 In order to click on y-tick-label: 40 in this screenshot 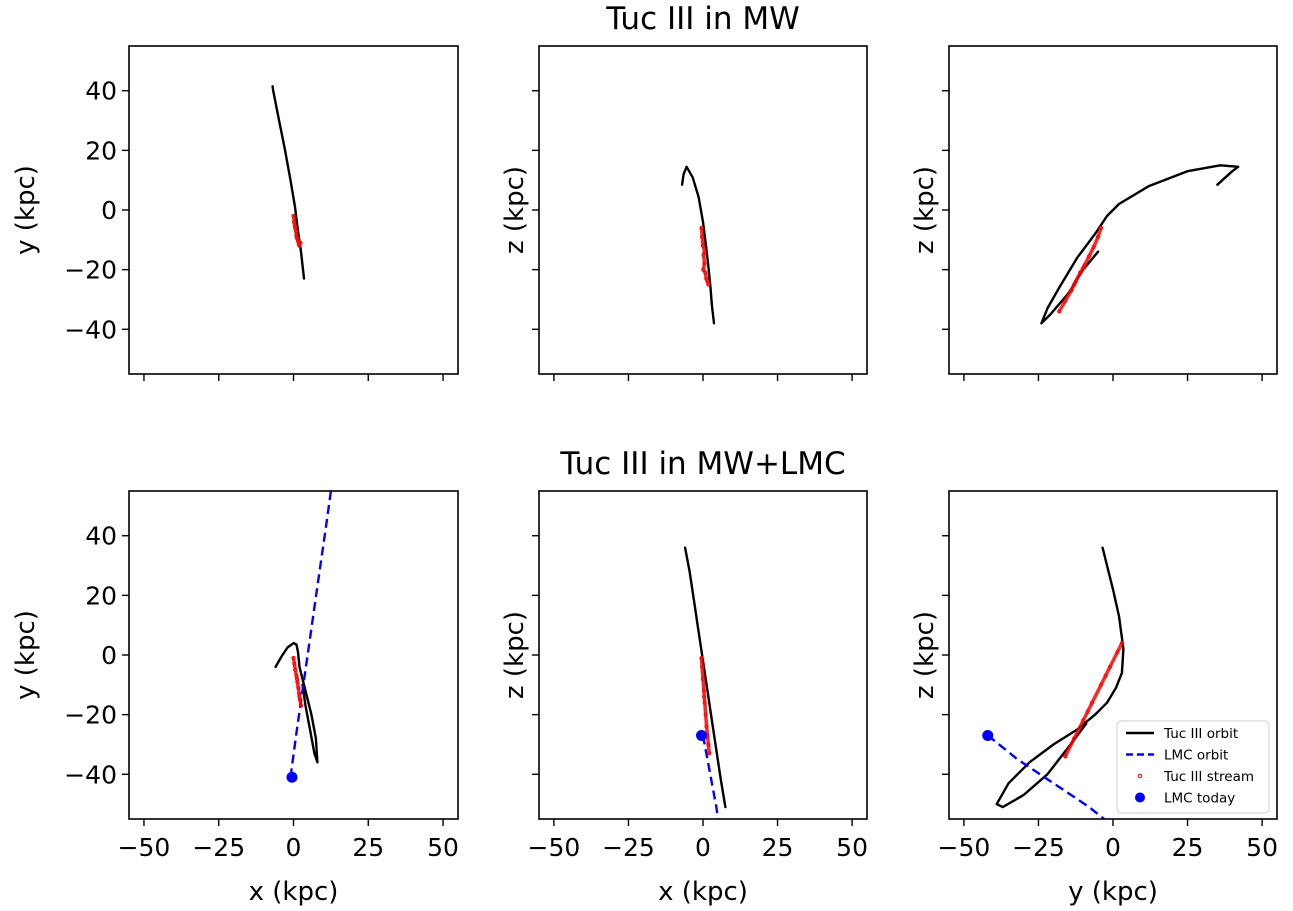, I will do `click(101, 536)`.